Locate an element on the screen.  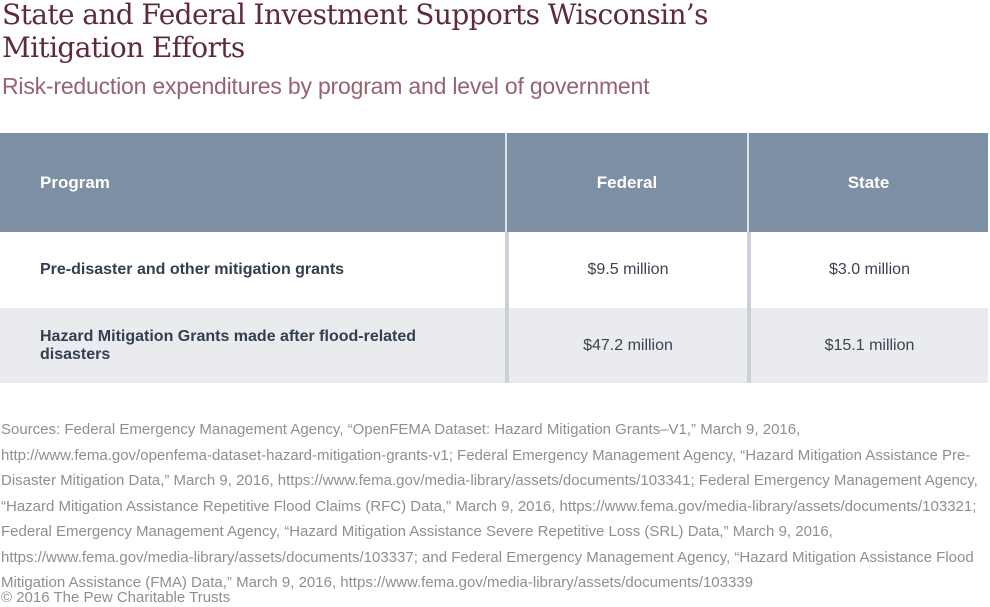
row-federal-value: $9.5 million is located at coordinates (626, 270).